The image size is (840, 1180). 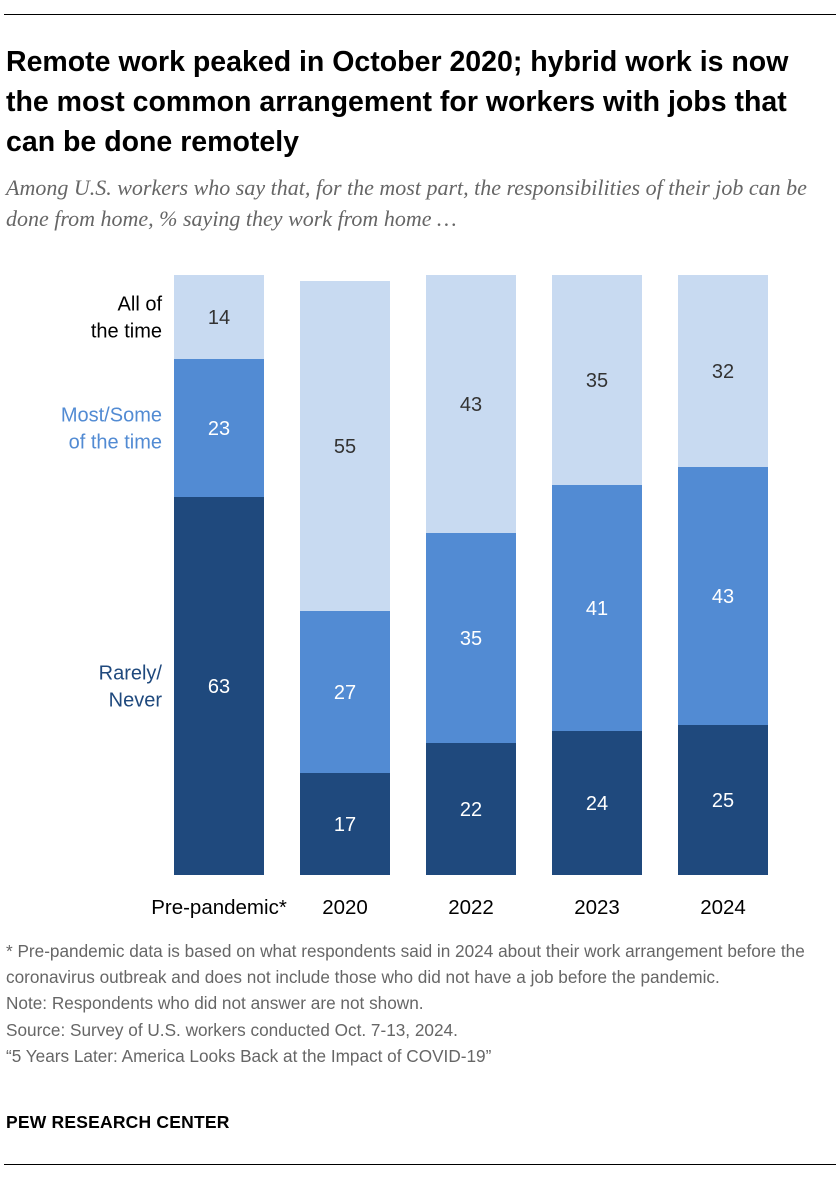 I want to click on series-label-rarely-never-line-1: Rarely/, so click(x=131, y=674).